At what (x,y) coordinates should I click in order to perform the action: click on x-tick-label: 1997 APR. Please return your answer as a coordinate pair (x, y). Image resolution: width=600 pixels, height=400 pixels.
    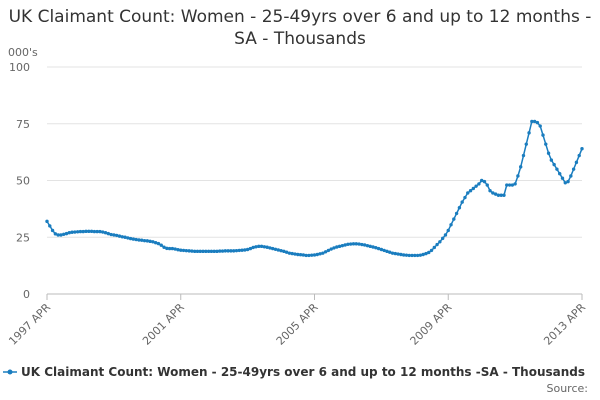
    Looking at the image, I should click on (29, 324).